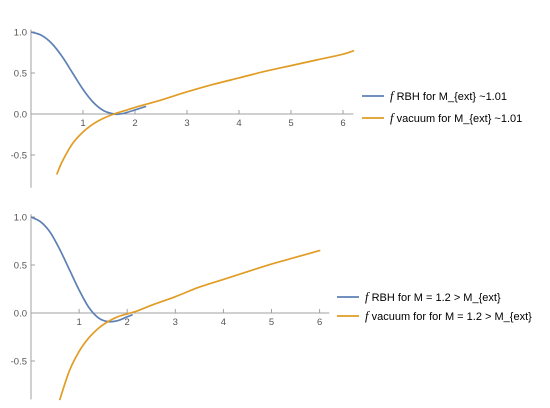 The image size is (550, 408). Describe the element at coordinates (456, 118) in the screenshot. I see `legend-entry: f vacuum for M_{ext} ~1.01` at that location.